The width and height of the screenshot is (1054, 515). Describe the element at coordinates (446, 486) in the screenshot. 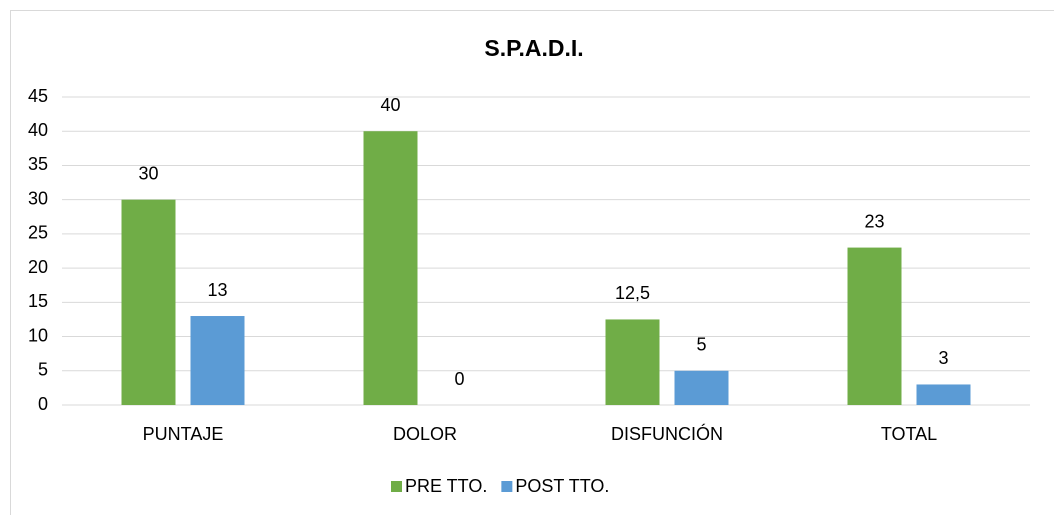

I see `legend-label: PRE TTO.` at that location.